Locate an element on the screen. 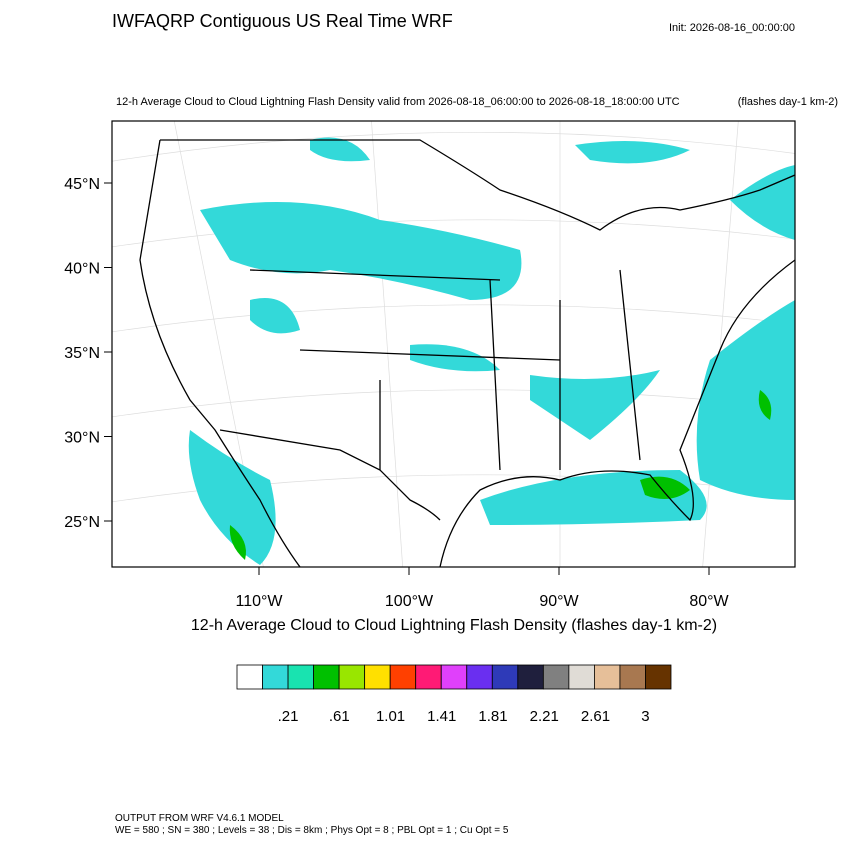 This screenshot has height=850, width=850. lat-label: 35°N is located at coordinates (82, 353).